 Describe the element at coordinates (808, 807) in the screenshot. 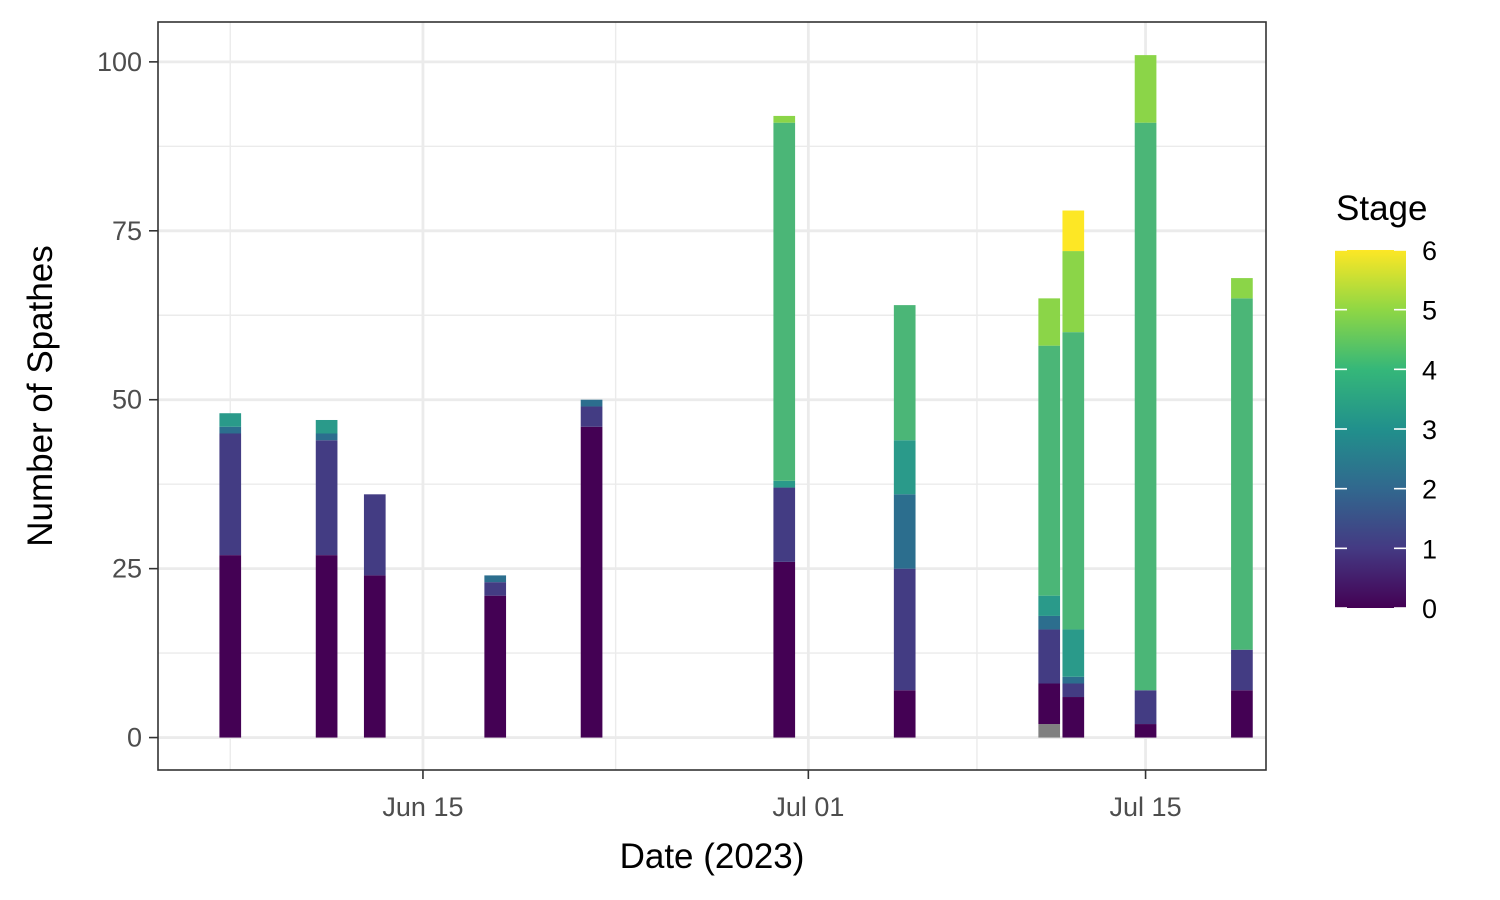

I see `x-tick-label: Jul 01` at that location.